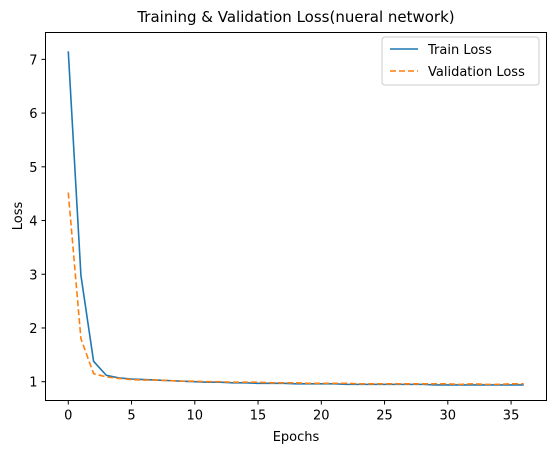 The image size is (554, 453). I want to click on x-tick-label: 0, so click(68, 416).